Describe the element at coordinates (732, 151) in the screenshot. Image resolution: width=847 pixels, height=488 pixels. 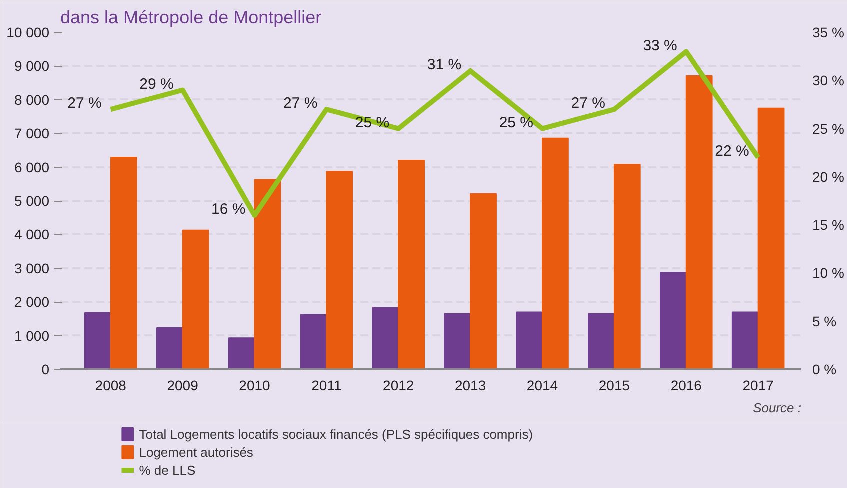
I see `data-label: 22 %` at that location.